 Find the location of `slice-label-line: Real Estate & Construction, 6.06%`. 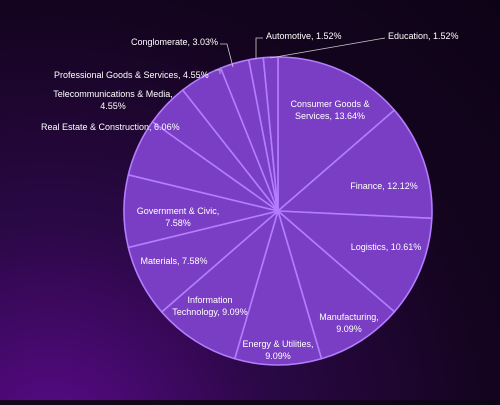

slice-label-line: Real Estate & Construction, 6.06% is located at coordinates (110, 127).